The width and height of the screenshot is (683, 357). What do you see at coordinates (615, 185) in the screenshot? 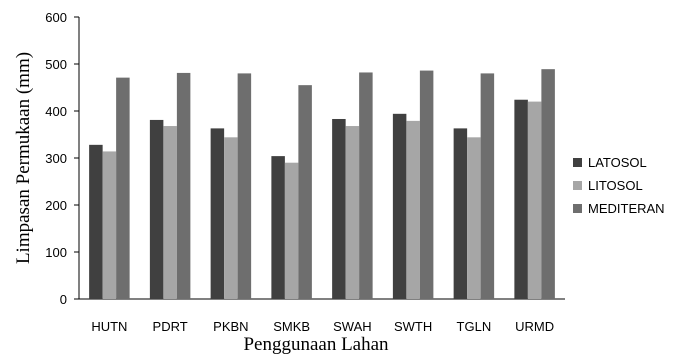
I see `legend-label-litosol: LITOSOL` at bounding box center [615, 185].